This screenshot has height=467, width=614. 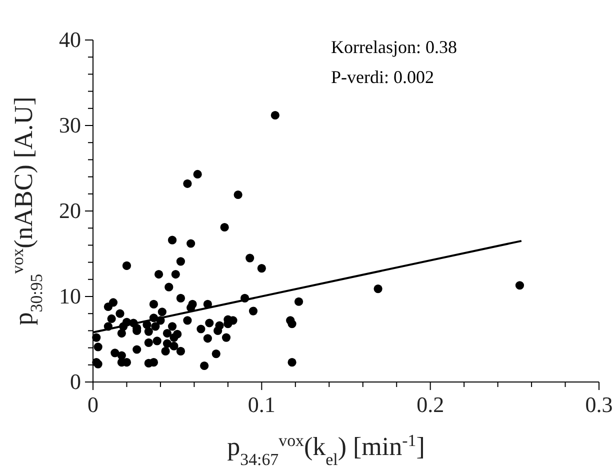 I want to click on x-tick-label: 0.2, so click(x=430, y=404).